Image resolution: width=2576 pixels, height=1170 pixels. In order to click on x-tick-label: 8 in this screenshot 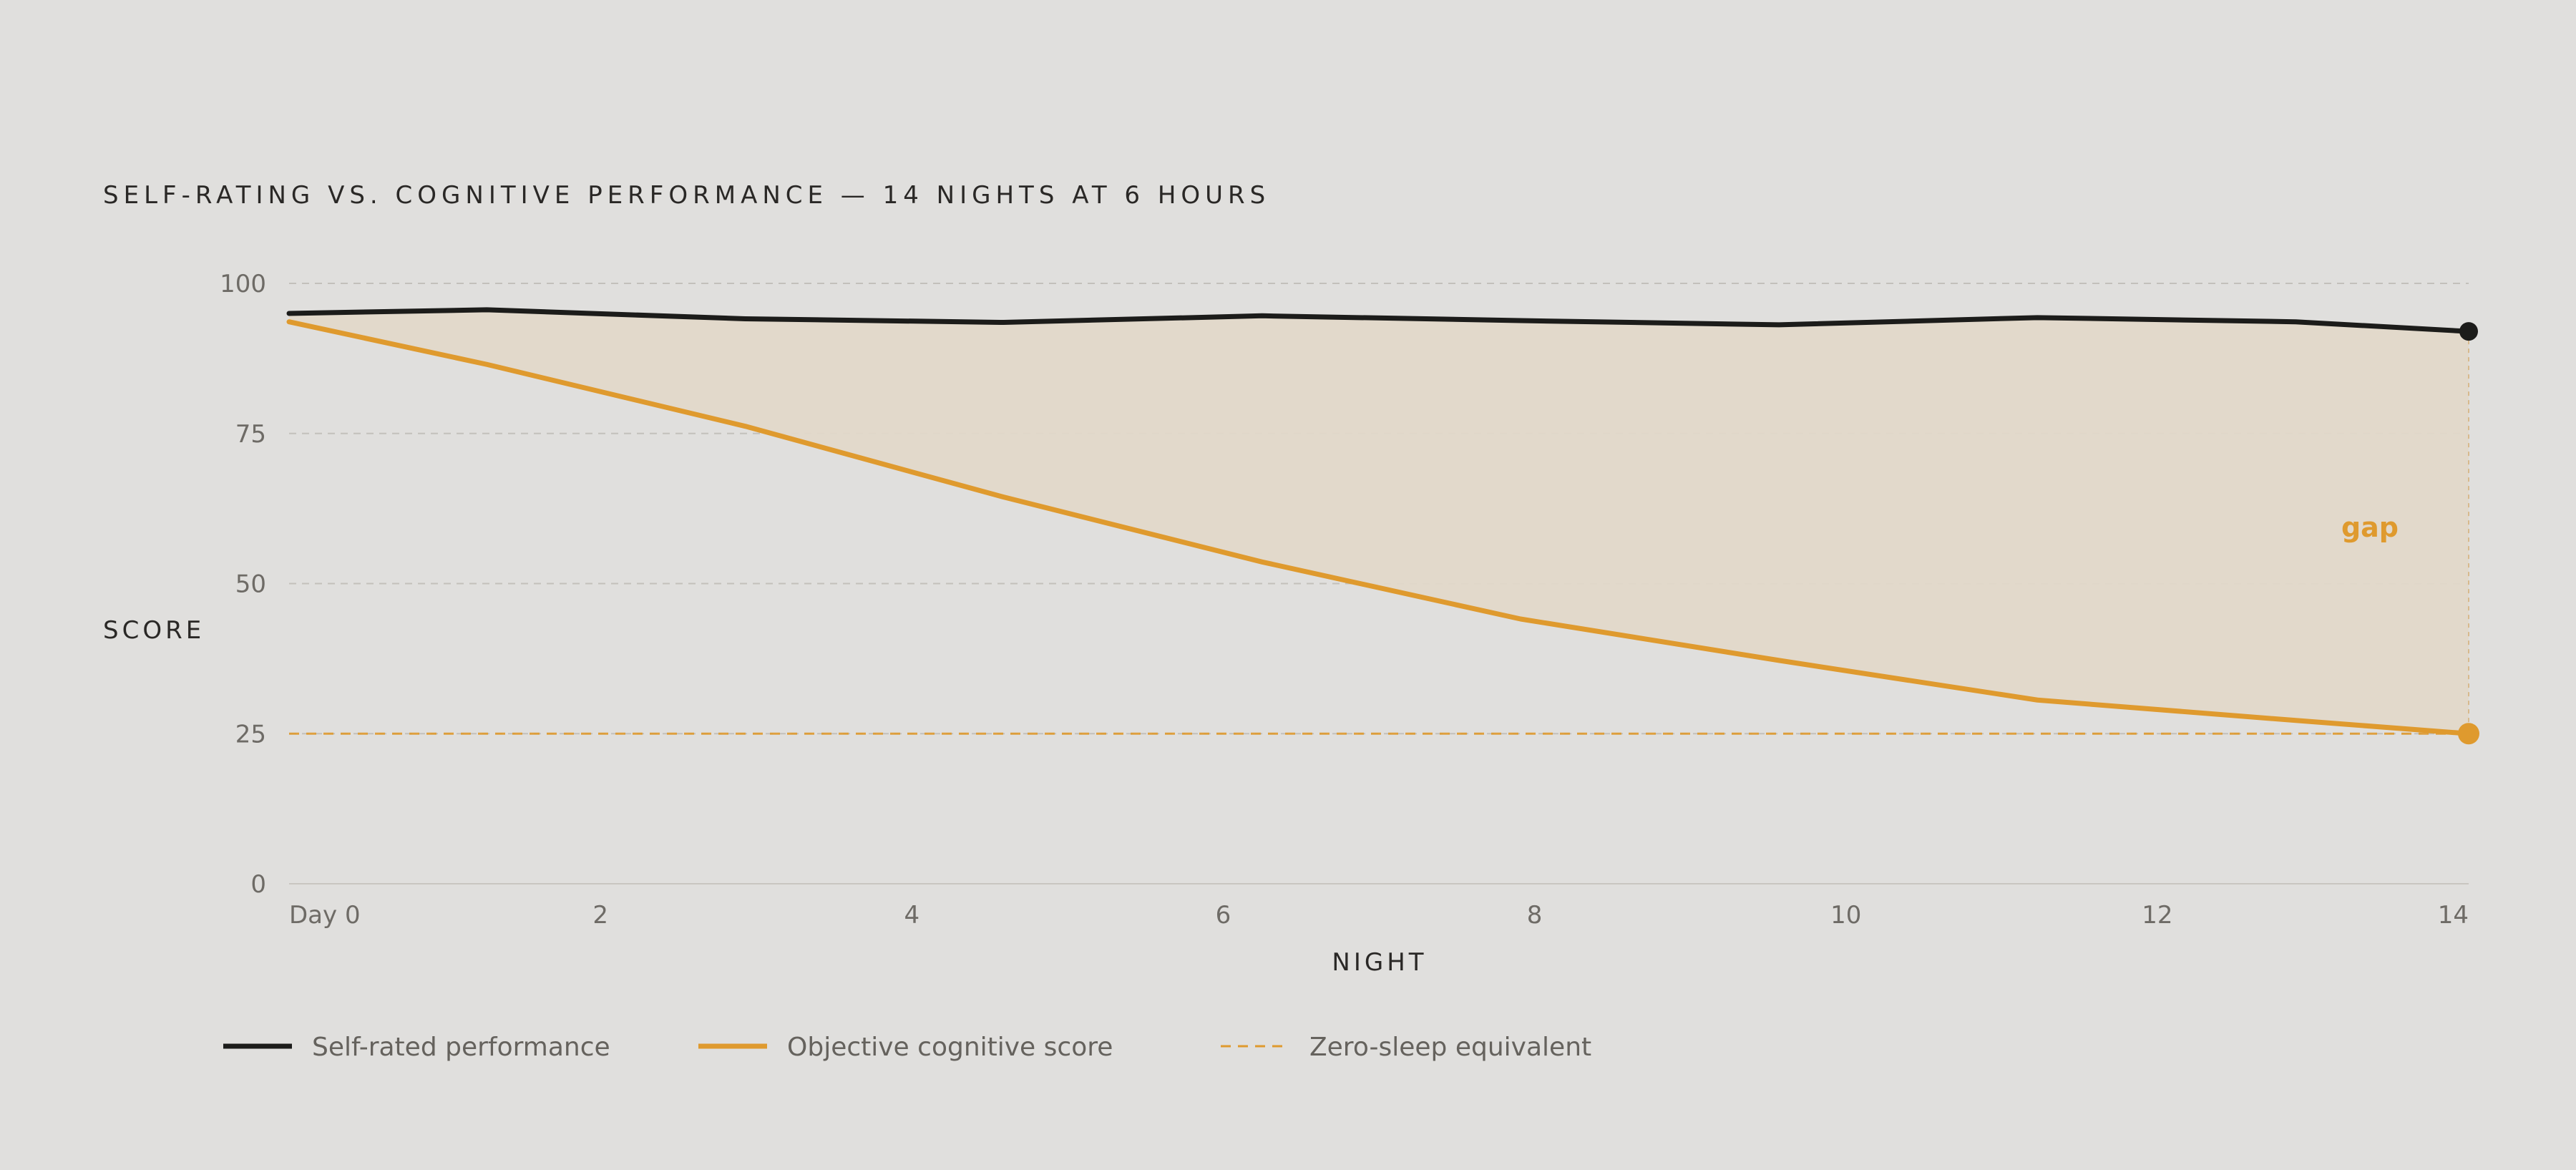, I will do `click(1535, 915)`.